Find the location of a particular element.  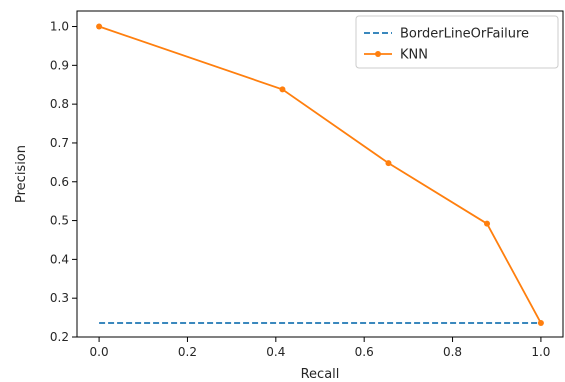

x-axis-label: Recall is located at coordinates (320, 374).